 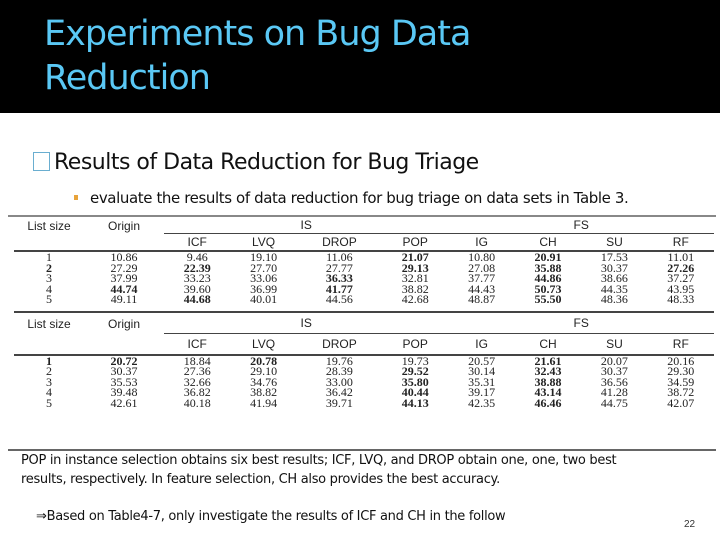 I want to click on title-line-1: Experiments on Bug Data, so click(x=257, y=34).